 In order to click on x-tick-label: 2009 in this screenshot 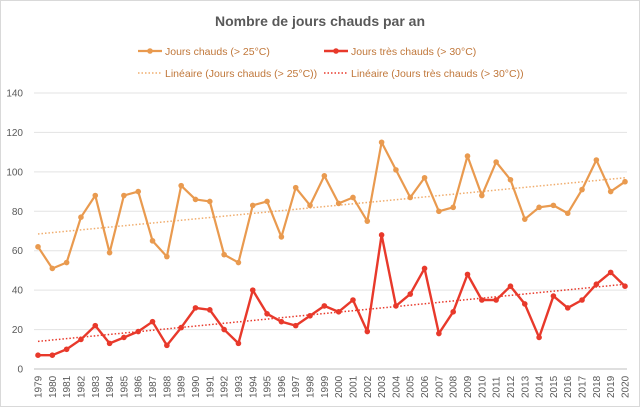, I will do `click(468, 386)`.